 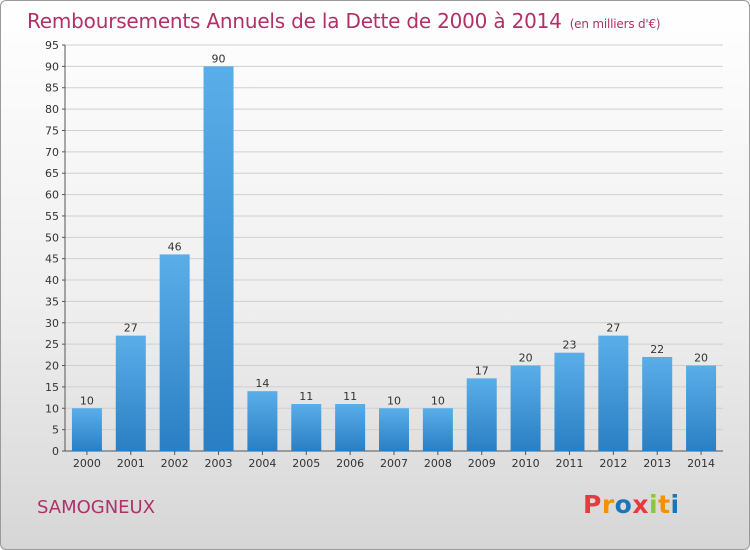 What do you see at coordinates (262, 421) in the screenshot?
I see `bar-2004` at bounding box center [262, 421].